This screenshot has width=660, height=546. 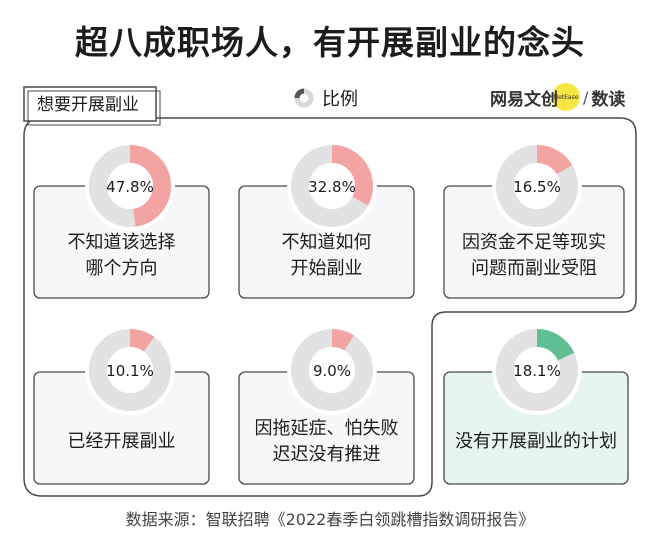 I want to click on percent-label: 9.0%, so click(x=332, y=371).